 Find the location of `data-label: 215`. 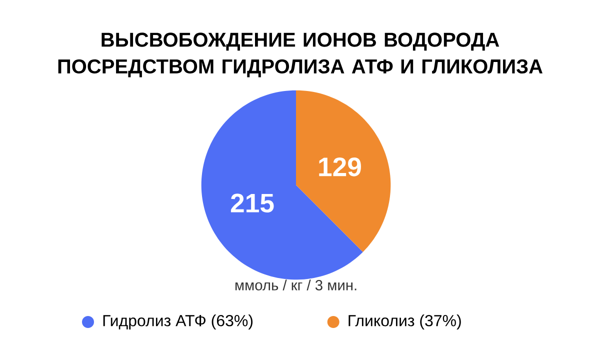

data-label: 215 is located at coordinates (252, 203).